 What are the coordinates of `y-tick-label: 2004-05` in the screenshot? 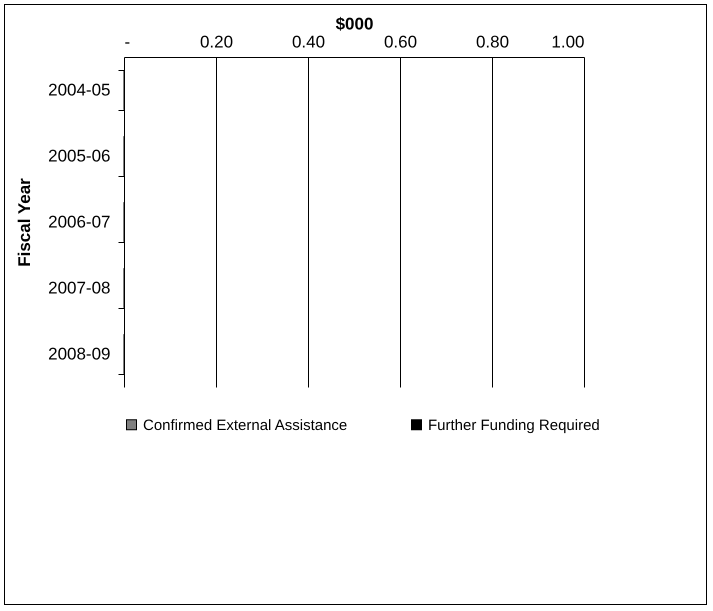 It's located at (79, 90).